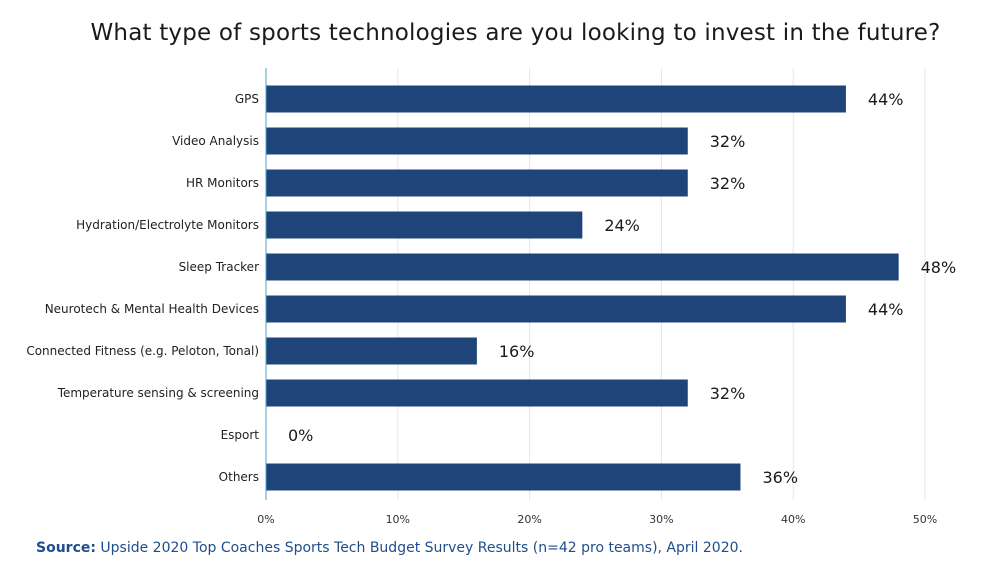 The width and height of the screenshot is (1001, 562). I want to click on x-tick-label: 0%, so click(265, 519).